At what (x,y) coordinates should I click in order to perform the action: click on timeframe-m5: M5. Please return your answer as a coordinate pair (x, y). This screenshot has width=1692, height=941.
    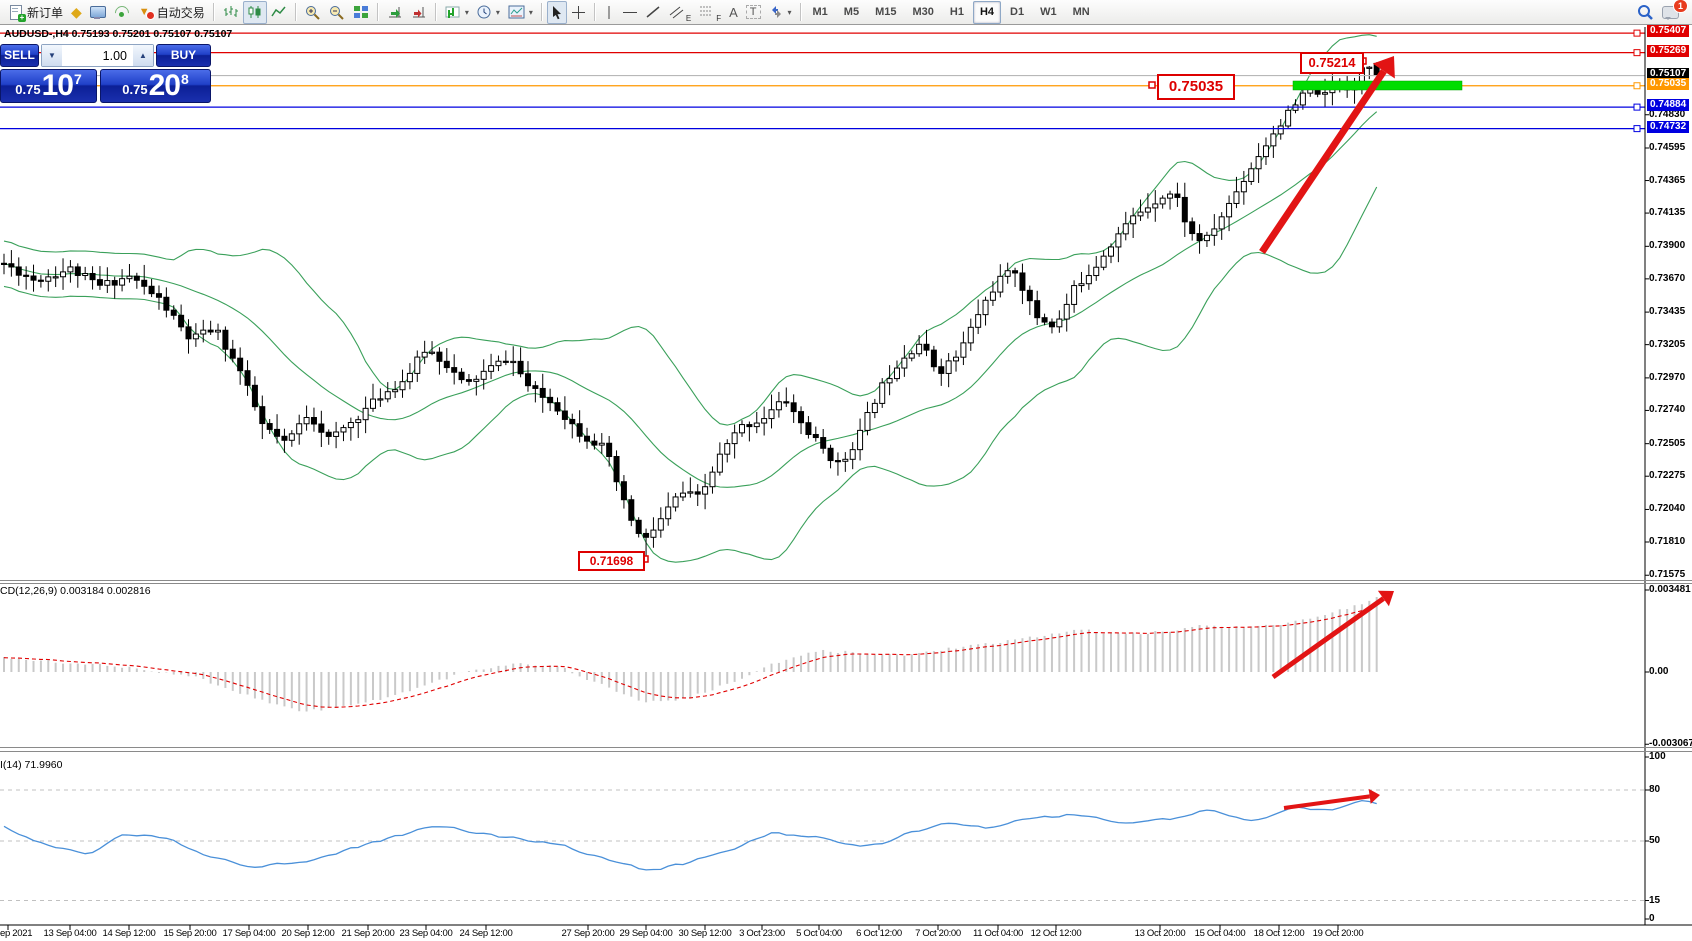
    Looking at the image, I should click on (851, 11).